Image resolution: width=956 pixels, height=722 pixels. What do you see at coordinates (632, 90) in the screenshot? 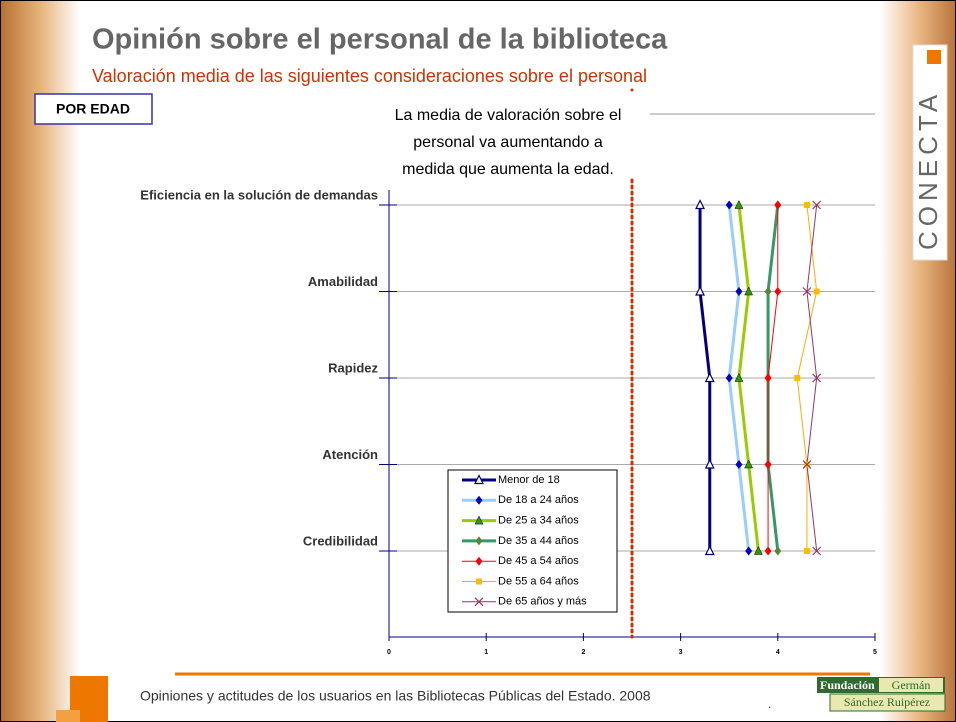
I see `reference-dot` at bounding box center [632, 90].